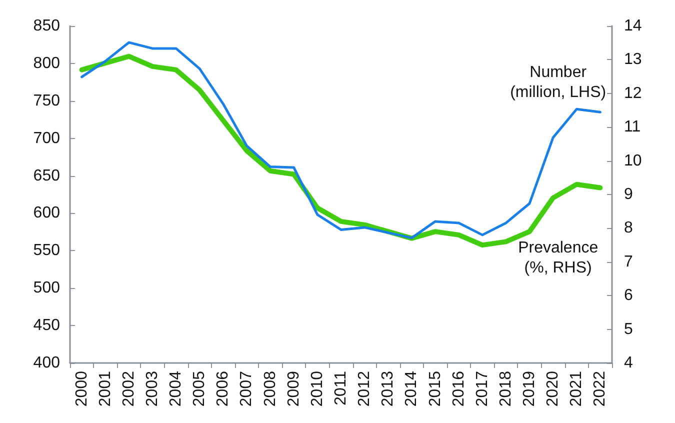 The image size is (675, 423). What do you see at coordinates (632, 127) in the screenshot?
I see `y2-tick-label: 11` at bounding box center [632, 127].